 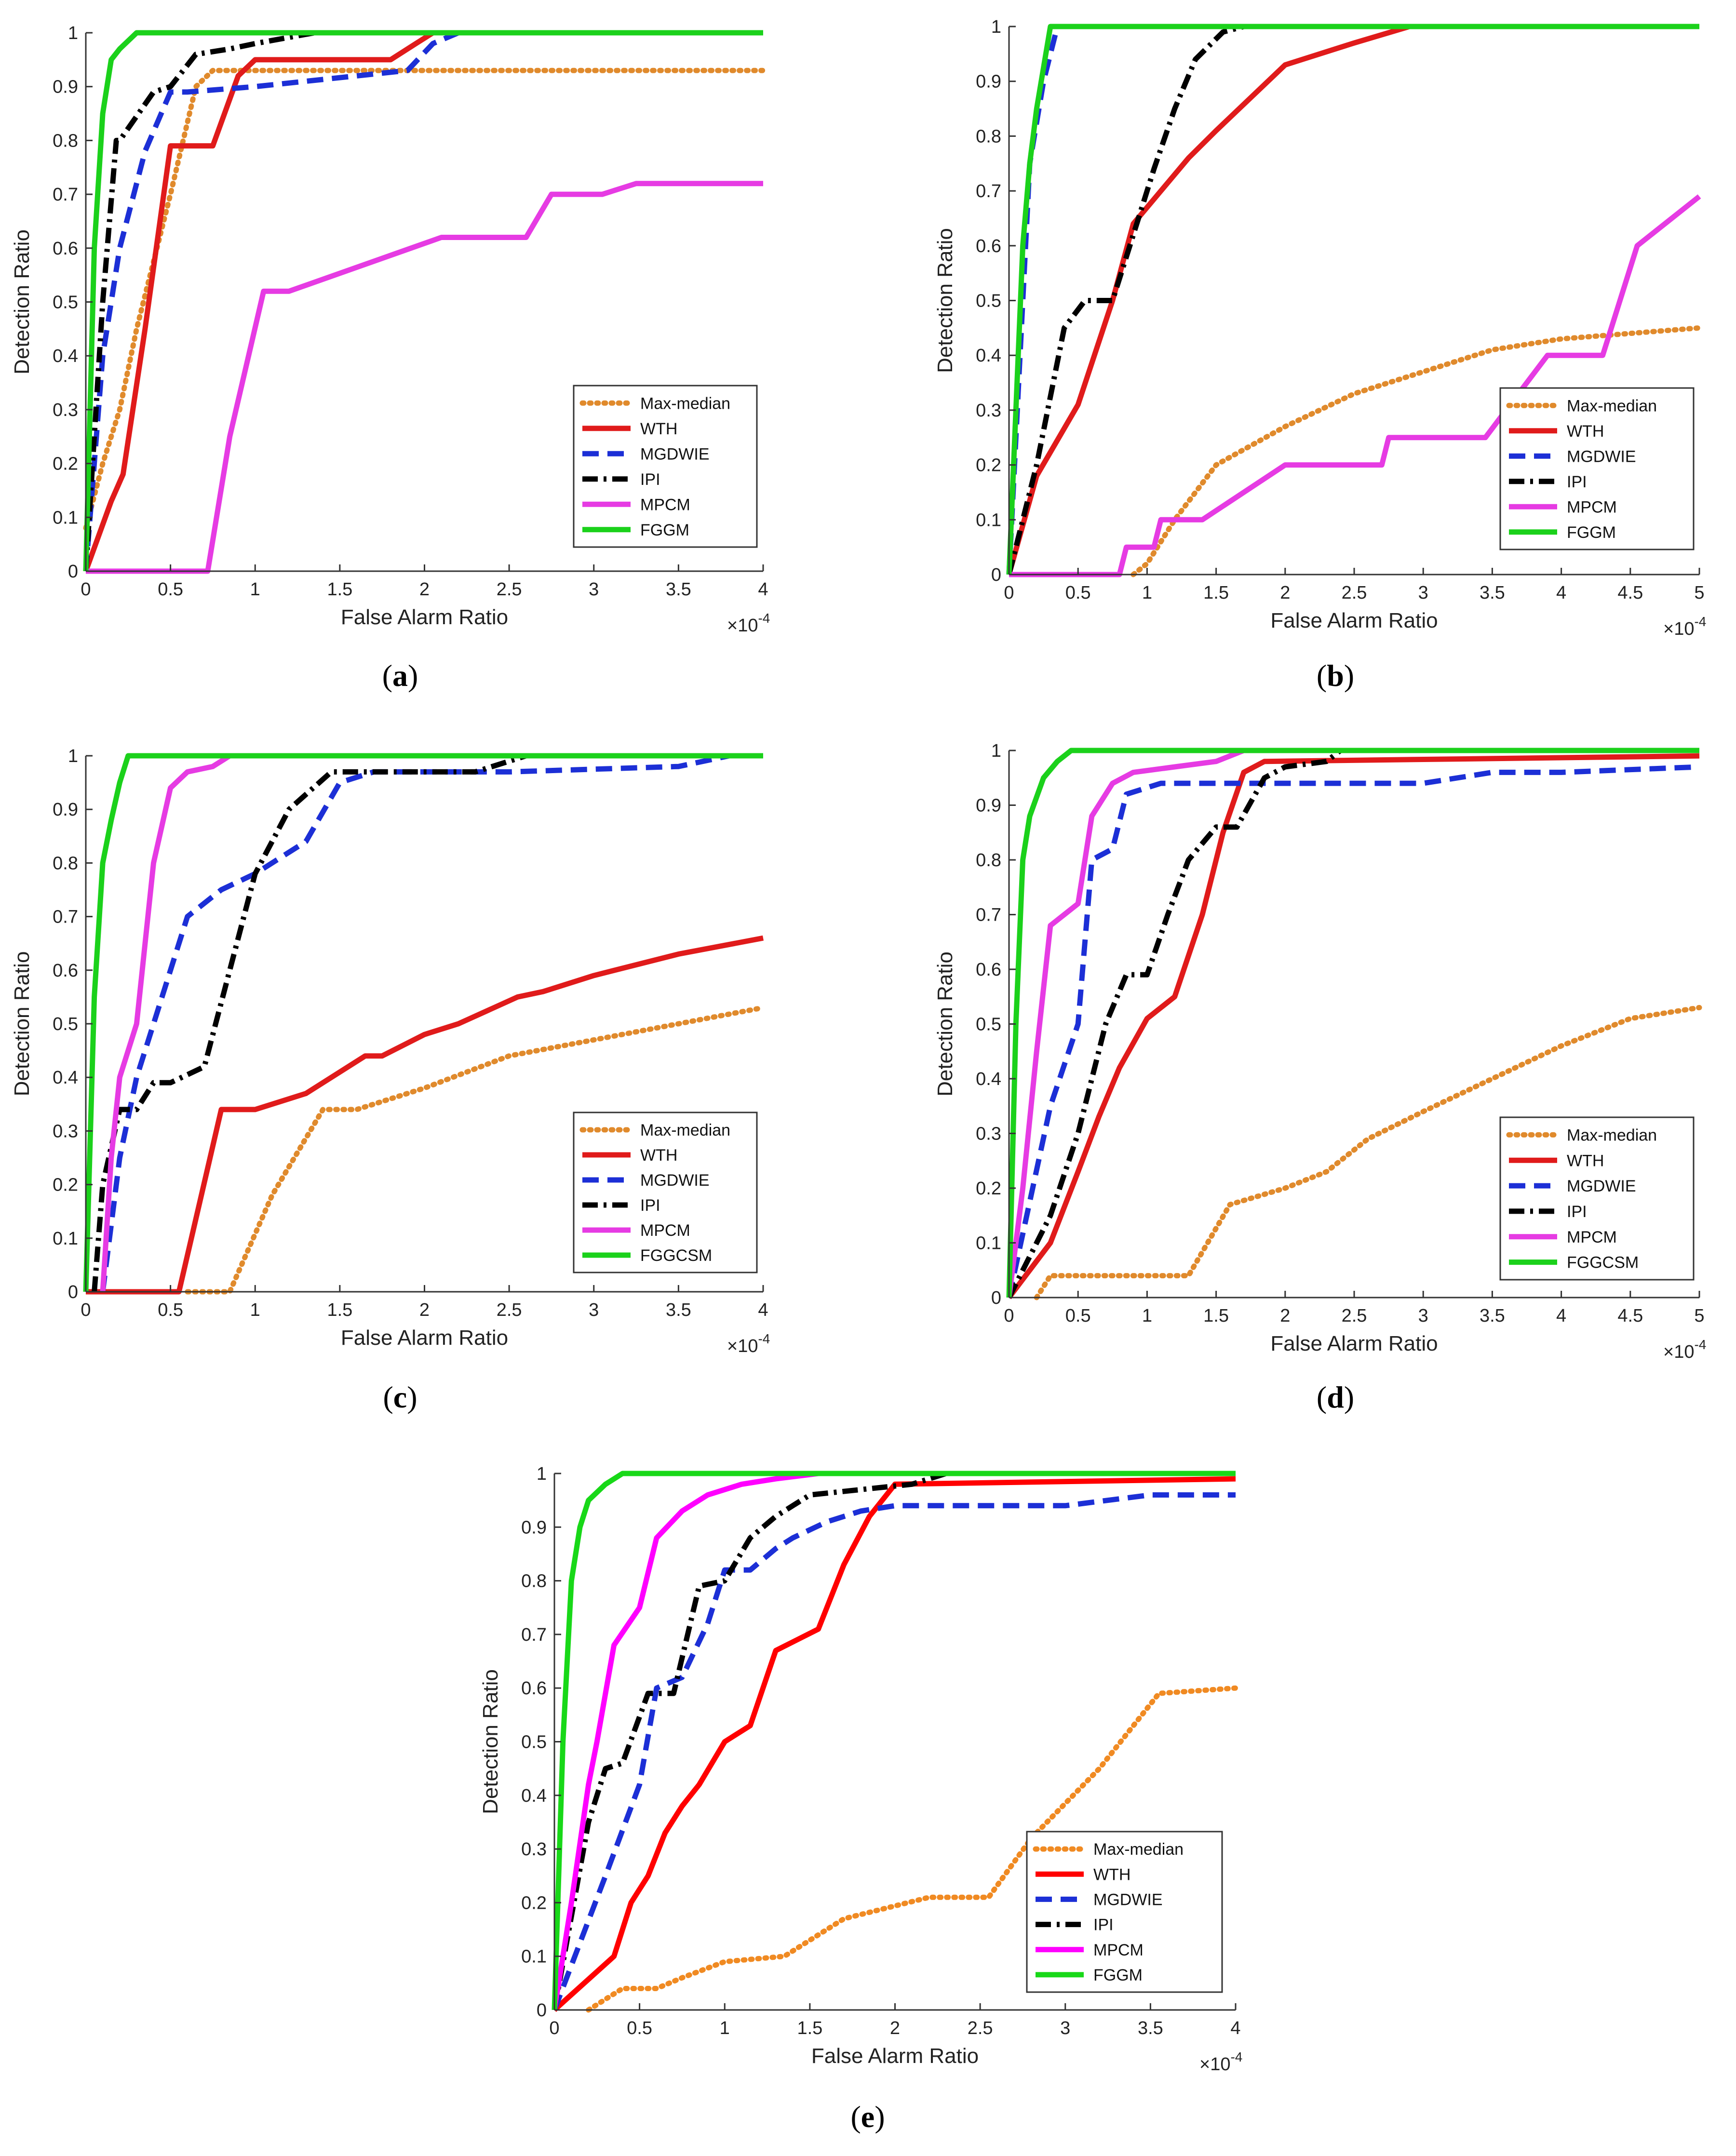 What do you see at coordinates (1335, 676) in the screenshot?
I see `panel-caption-letter: b` at bounding box center [1335, 676].